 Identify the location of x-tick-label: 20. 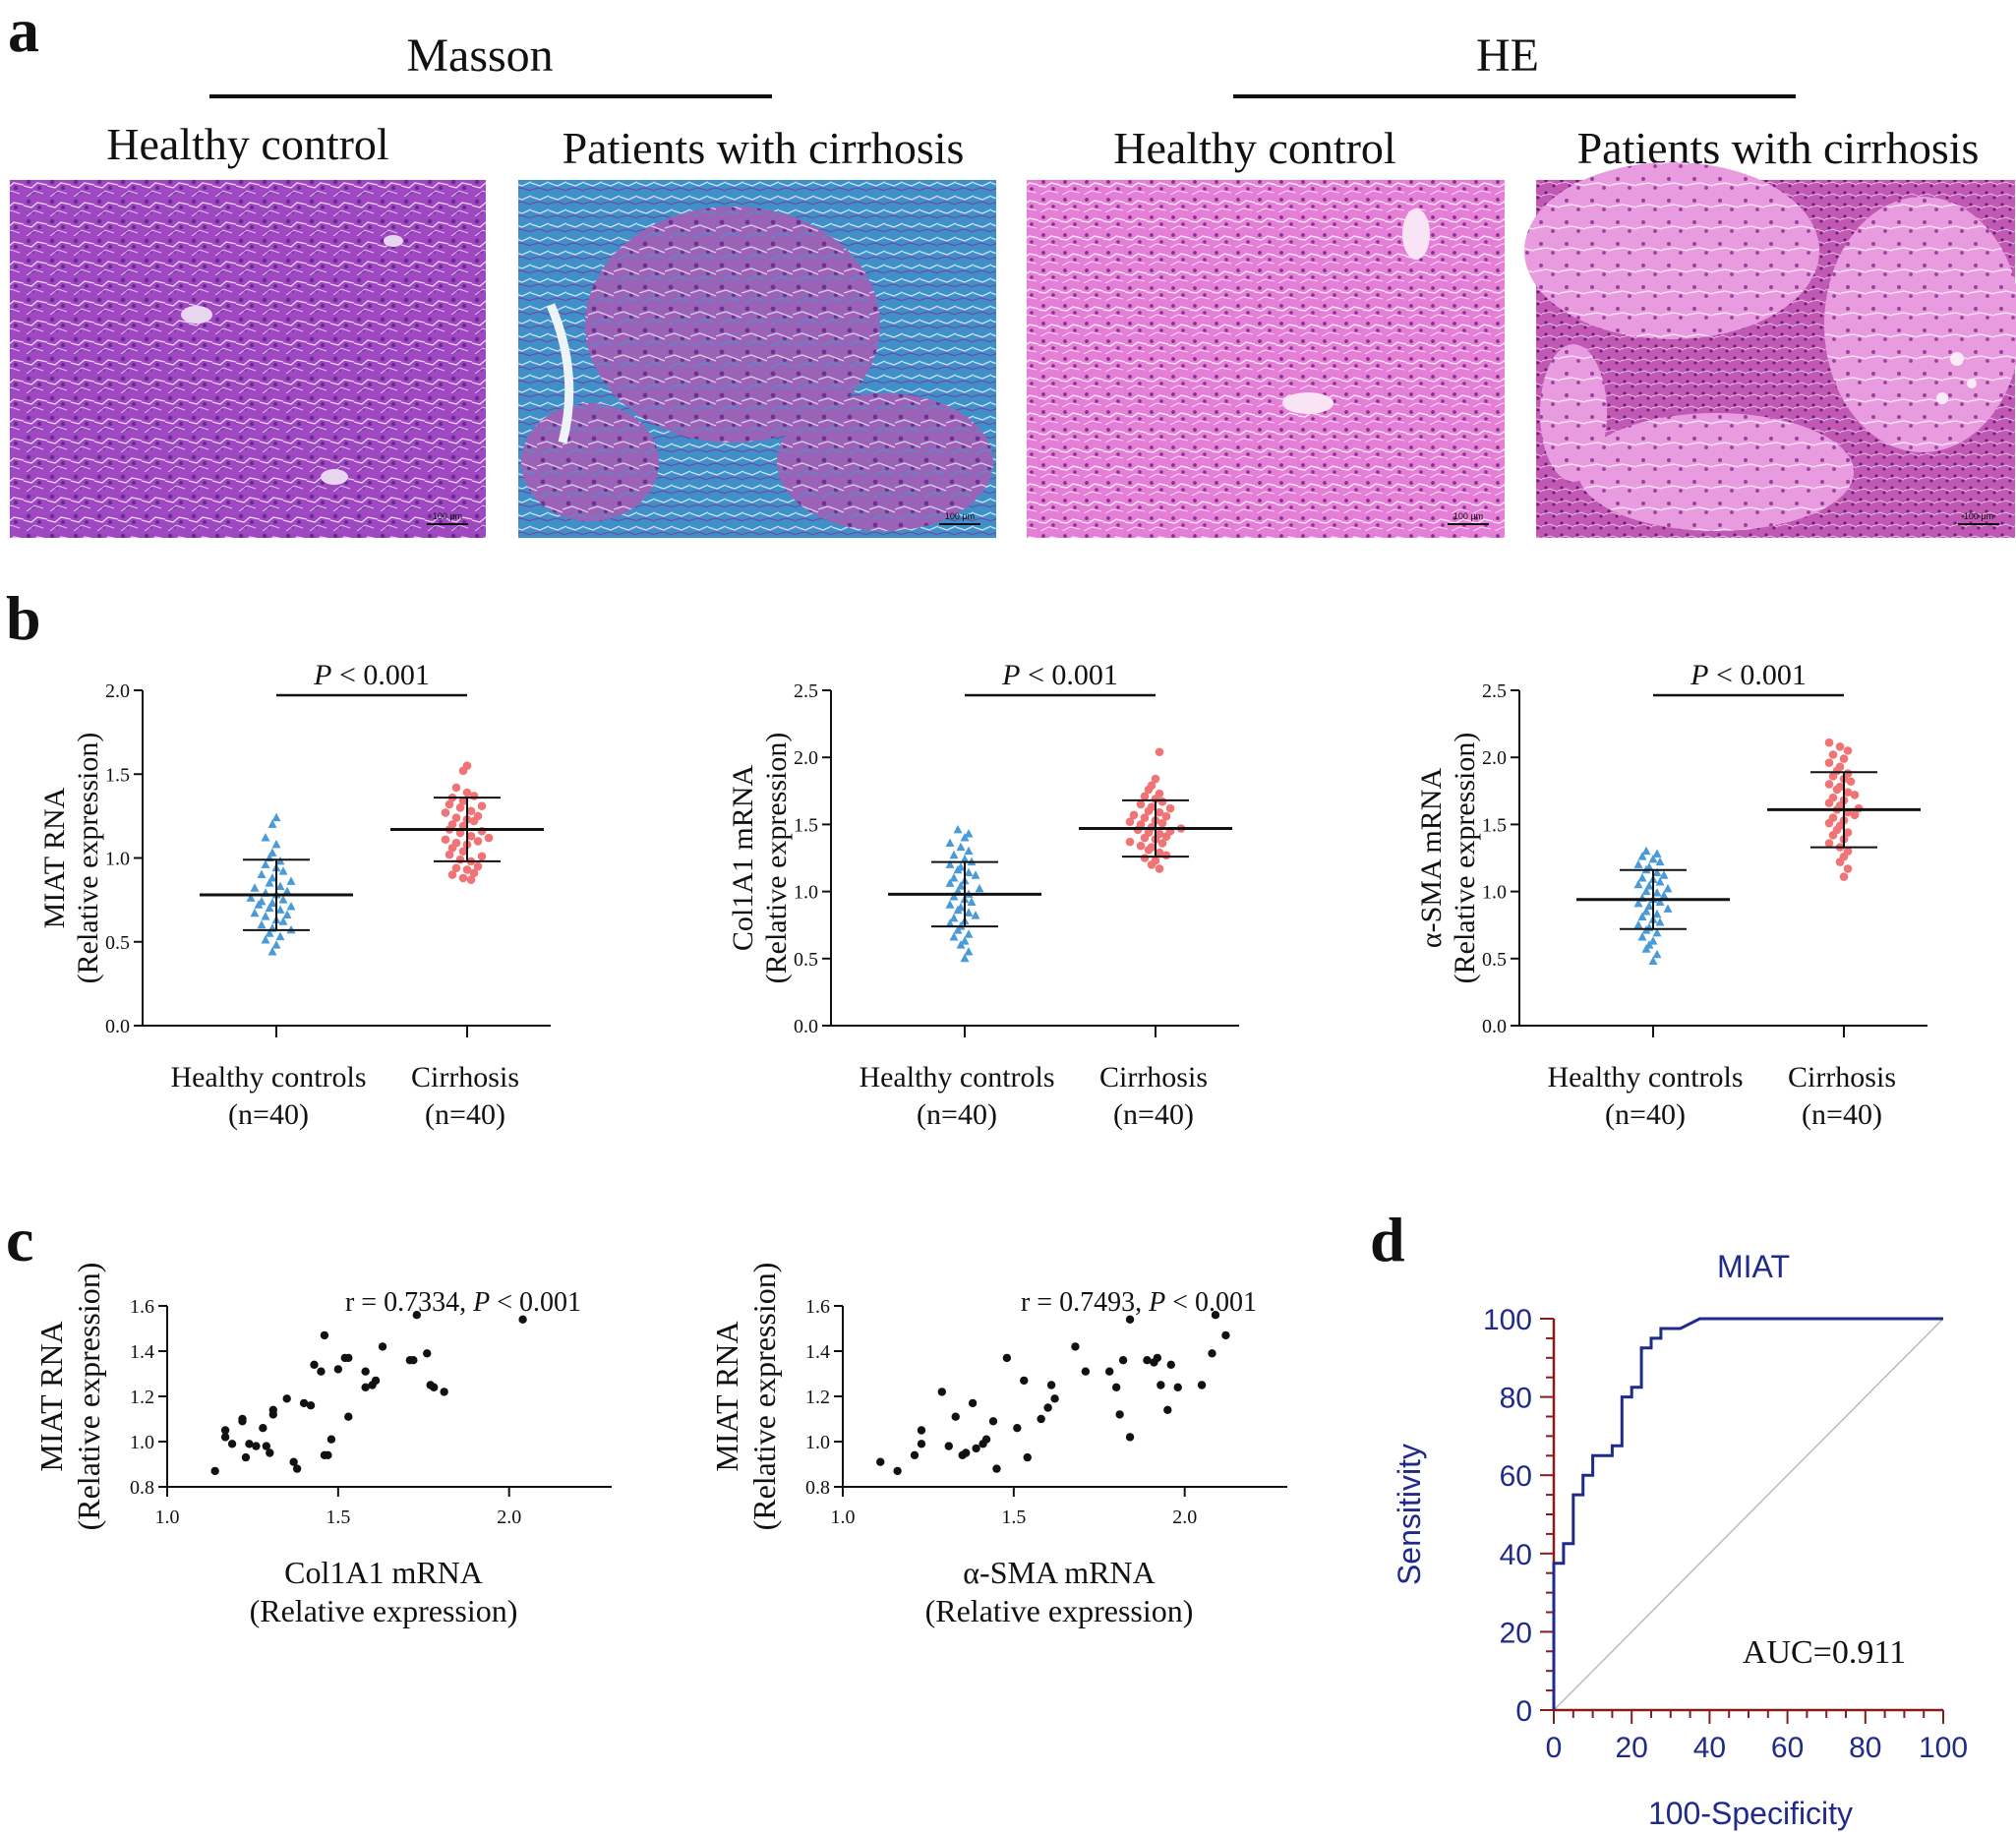
(1632, 1748).